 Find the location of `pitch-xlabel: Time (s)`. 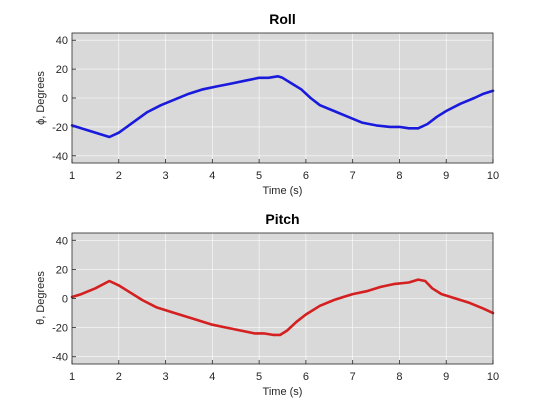

pitch-xlabel: Time (s) is located at coordinates (283, 392).